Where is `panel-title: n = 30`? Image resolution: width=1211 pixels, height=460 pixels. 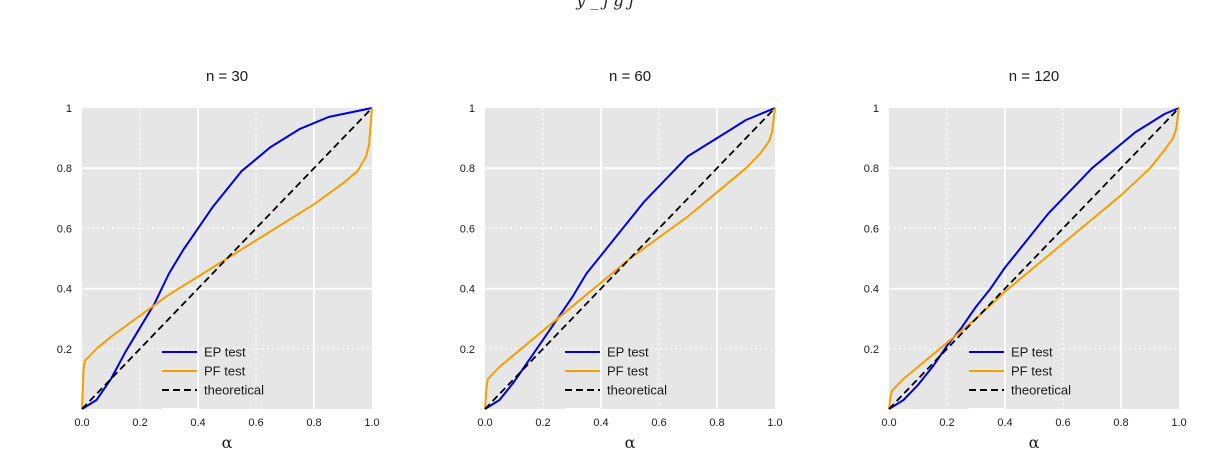
panel-title: n = 30 is located at coordinates (227, 76).